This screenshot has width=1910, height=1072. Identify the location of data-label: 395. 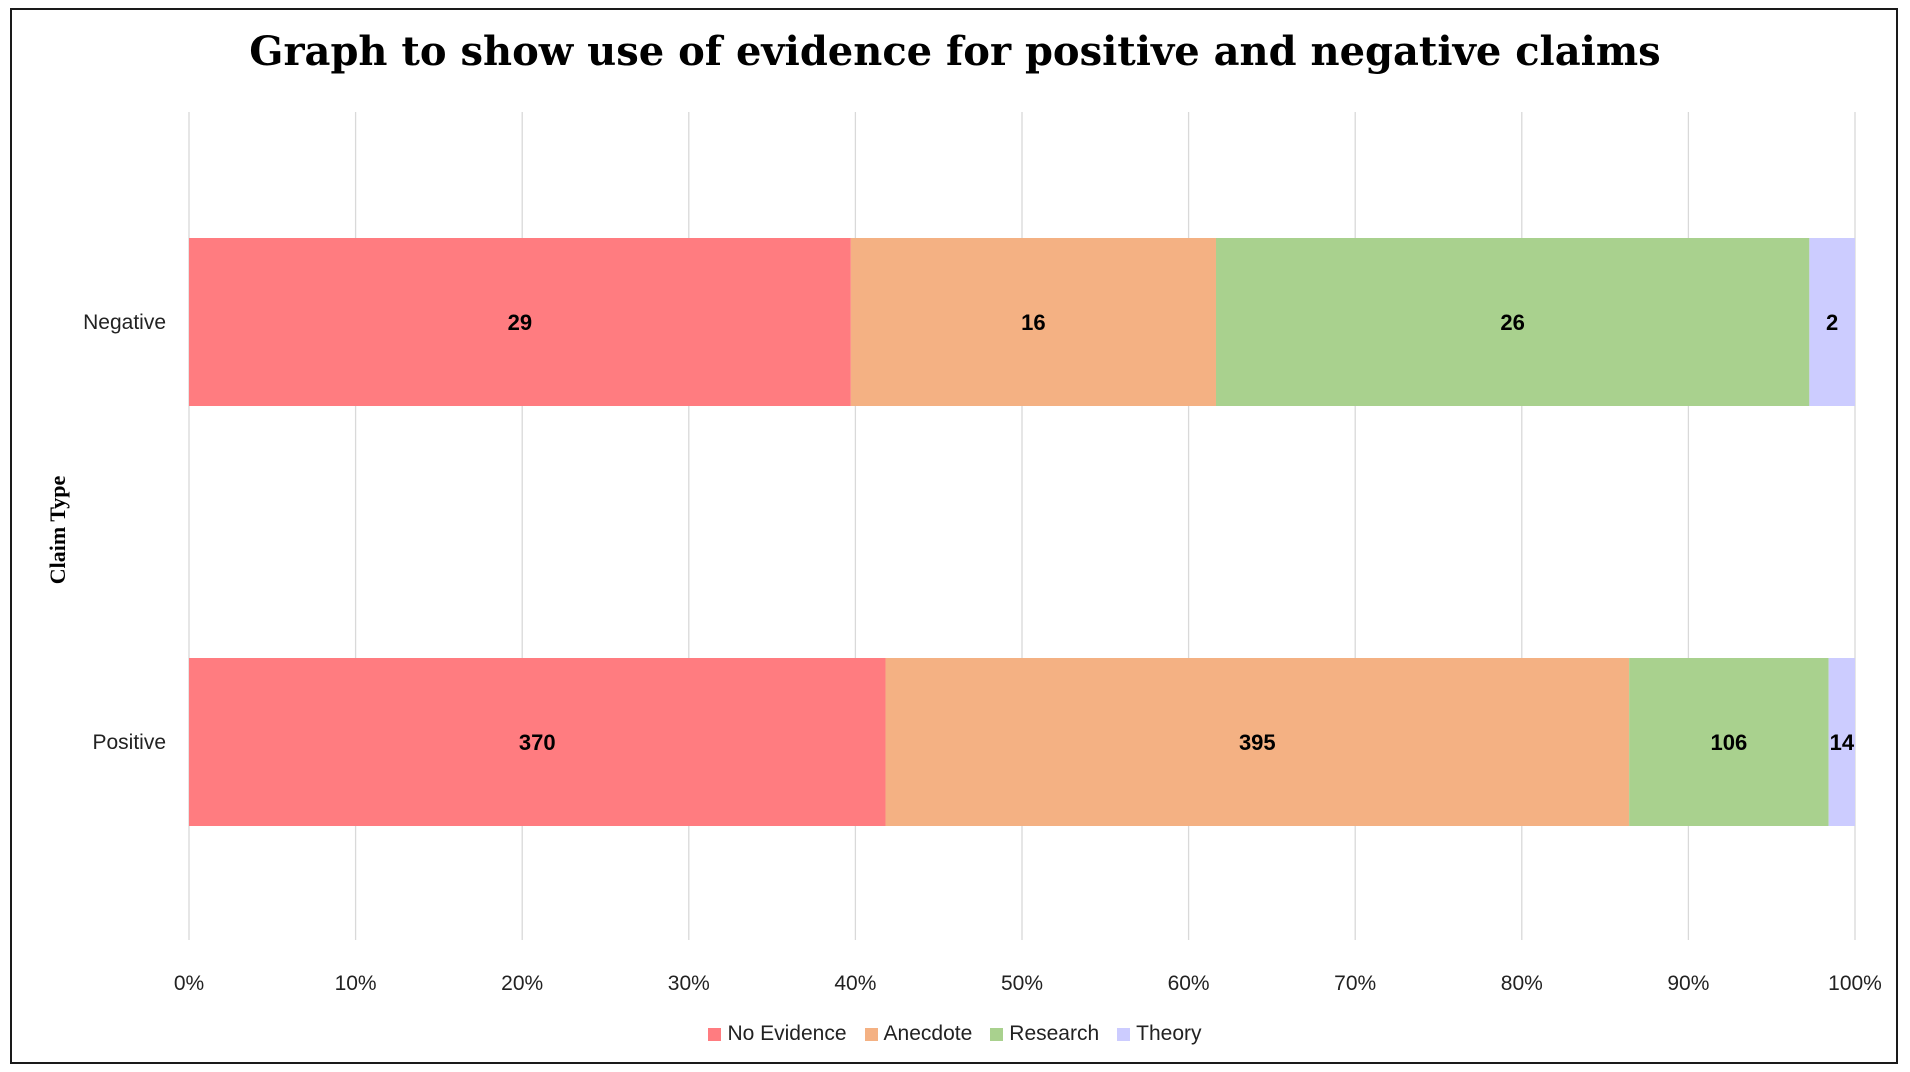
(1257, 742).